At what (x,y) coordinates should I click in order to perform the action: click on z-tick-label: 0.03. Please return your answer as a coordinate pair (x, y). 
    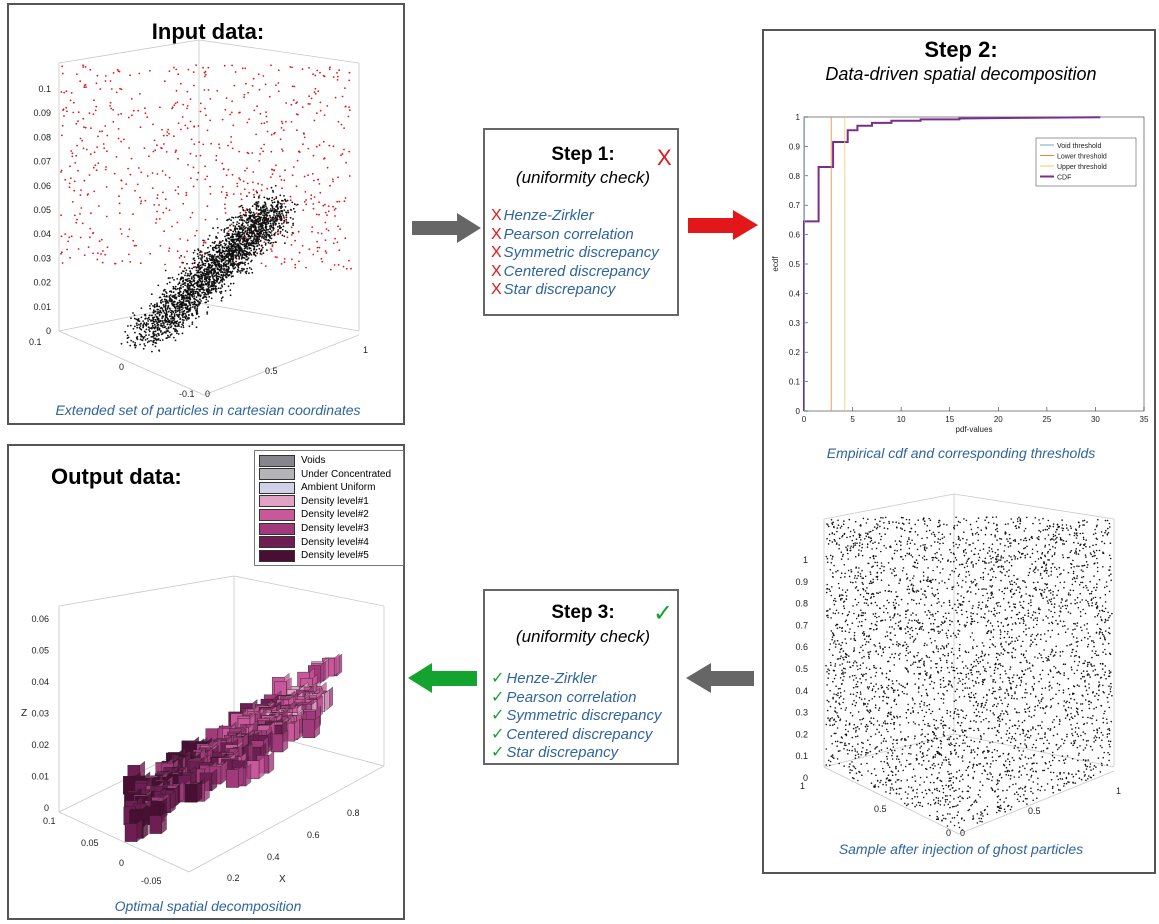
    Looking at the image, I should click on (42, 258).